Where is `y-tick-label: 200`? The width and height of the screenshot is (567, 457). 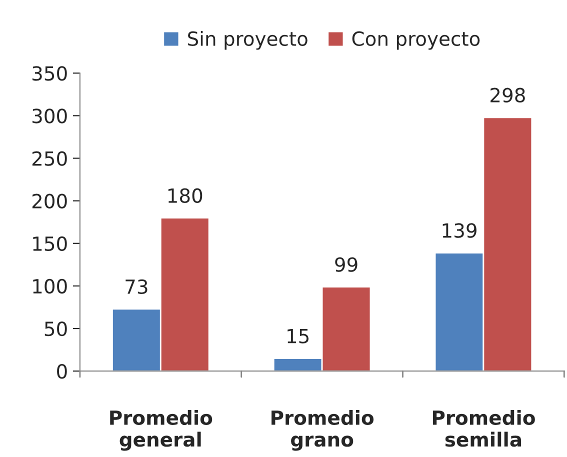
y-tick-label: 200 is located at coordinates (49, 201).